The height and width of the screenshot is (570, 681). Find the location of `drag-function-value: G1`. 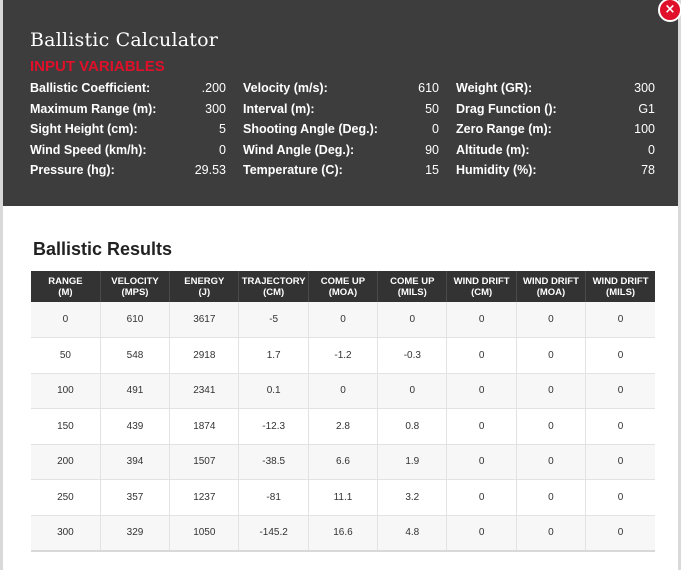

drag-function-value: G1 is located at coordinates (646, 108).